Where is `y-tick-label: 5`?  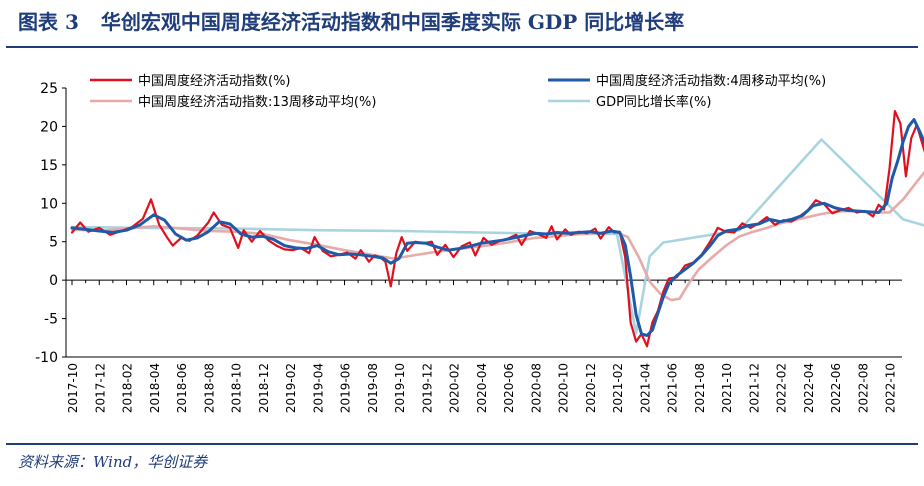
y-tick-label: 5 is located at coordinates (53, 243).